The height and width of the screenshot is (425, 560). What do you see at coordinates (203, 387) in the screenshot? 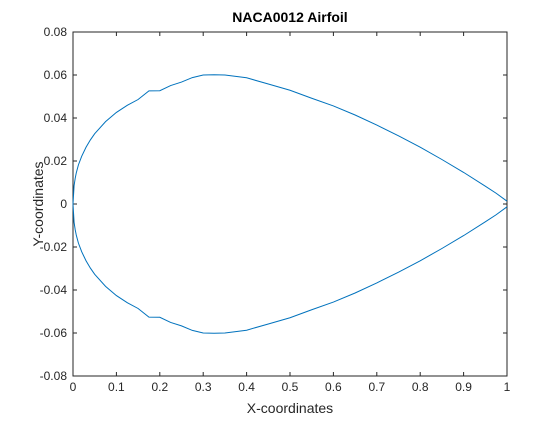
I see `x-tick-label: 0.3` at bounding box center [203, 387].